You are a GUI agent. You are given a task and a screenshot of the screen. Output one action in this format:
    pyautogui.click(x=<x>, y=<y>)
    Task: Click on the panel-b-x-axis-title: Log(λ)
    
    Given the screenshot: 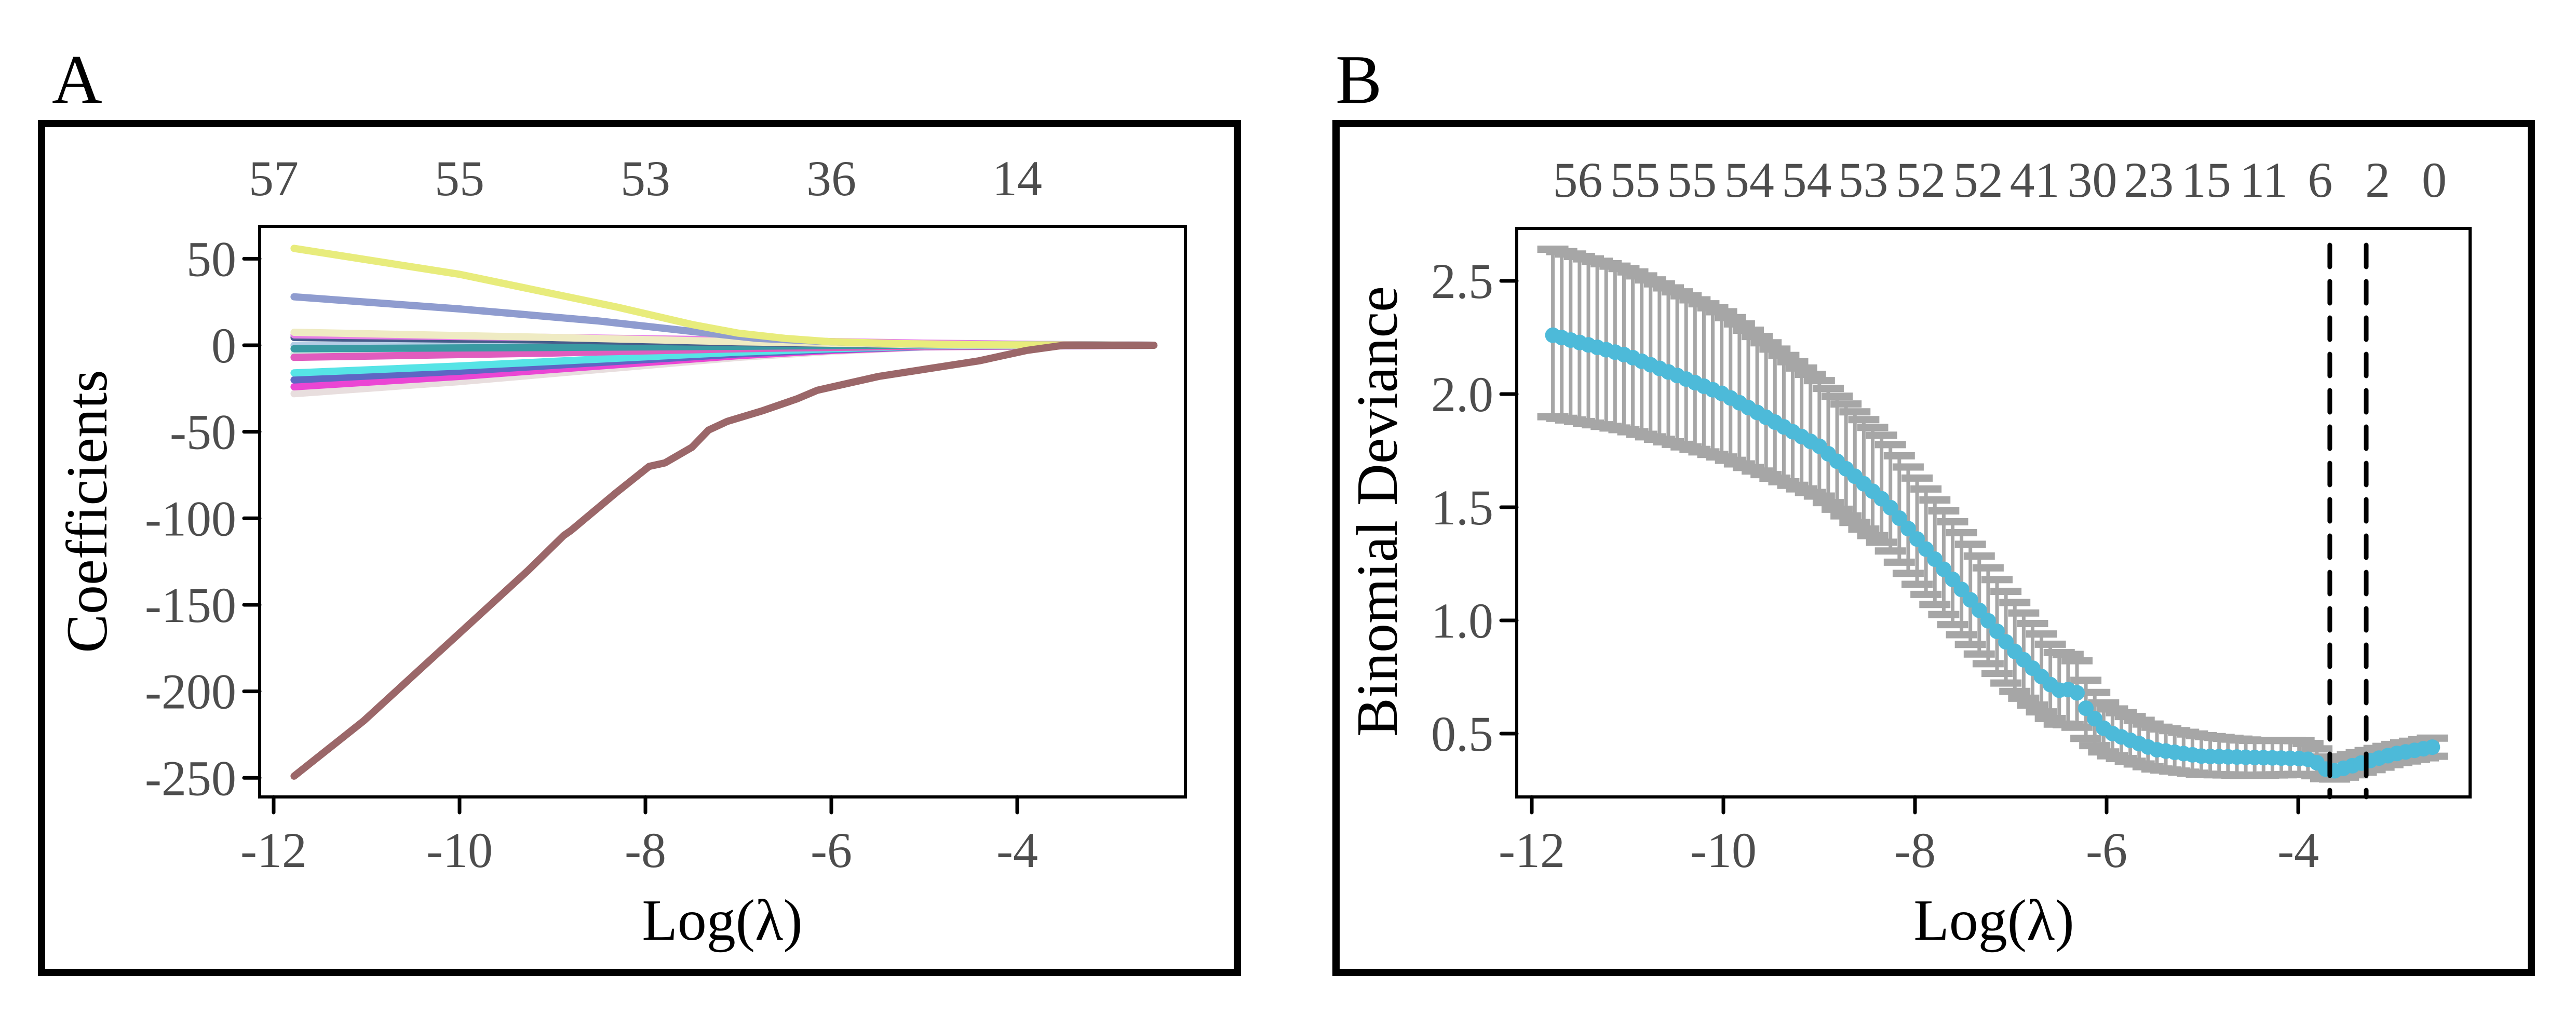 What is the action you would take?
    pyautogui.click(x=1993, y=920)
    